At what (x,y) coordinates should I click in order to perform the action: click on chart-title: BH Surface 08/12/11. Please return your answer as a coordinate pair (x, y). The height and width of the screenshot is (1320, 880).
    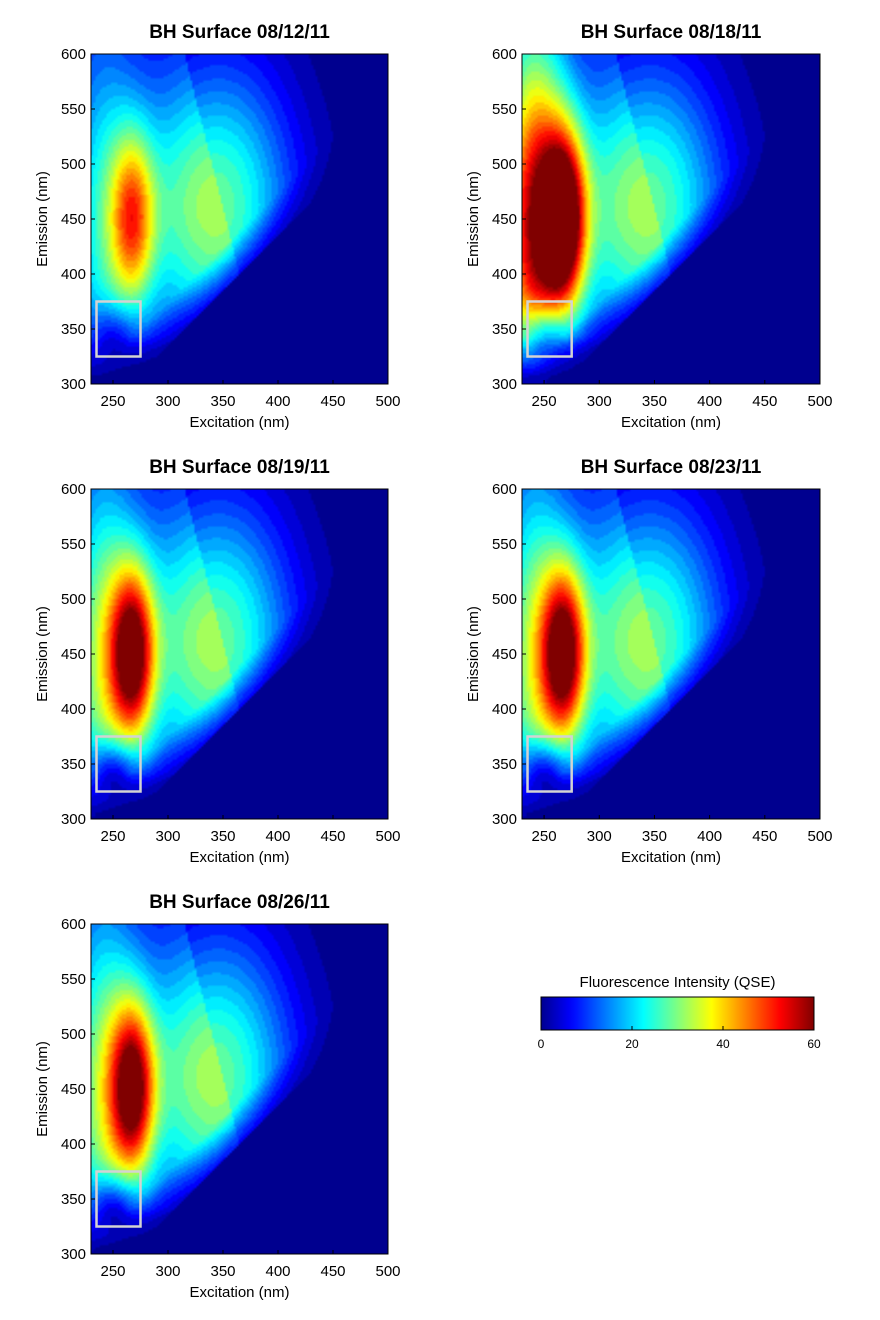
    Looking at the image, I should click on (239, 32).